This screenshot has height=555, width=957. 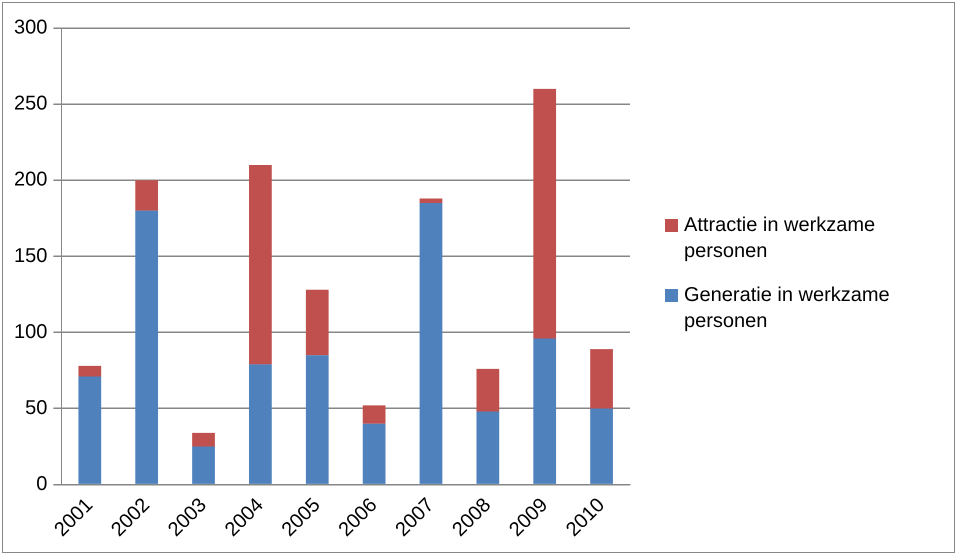 I want to click on y-tick-label: 100, so click(x=31, y=331).